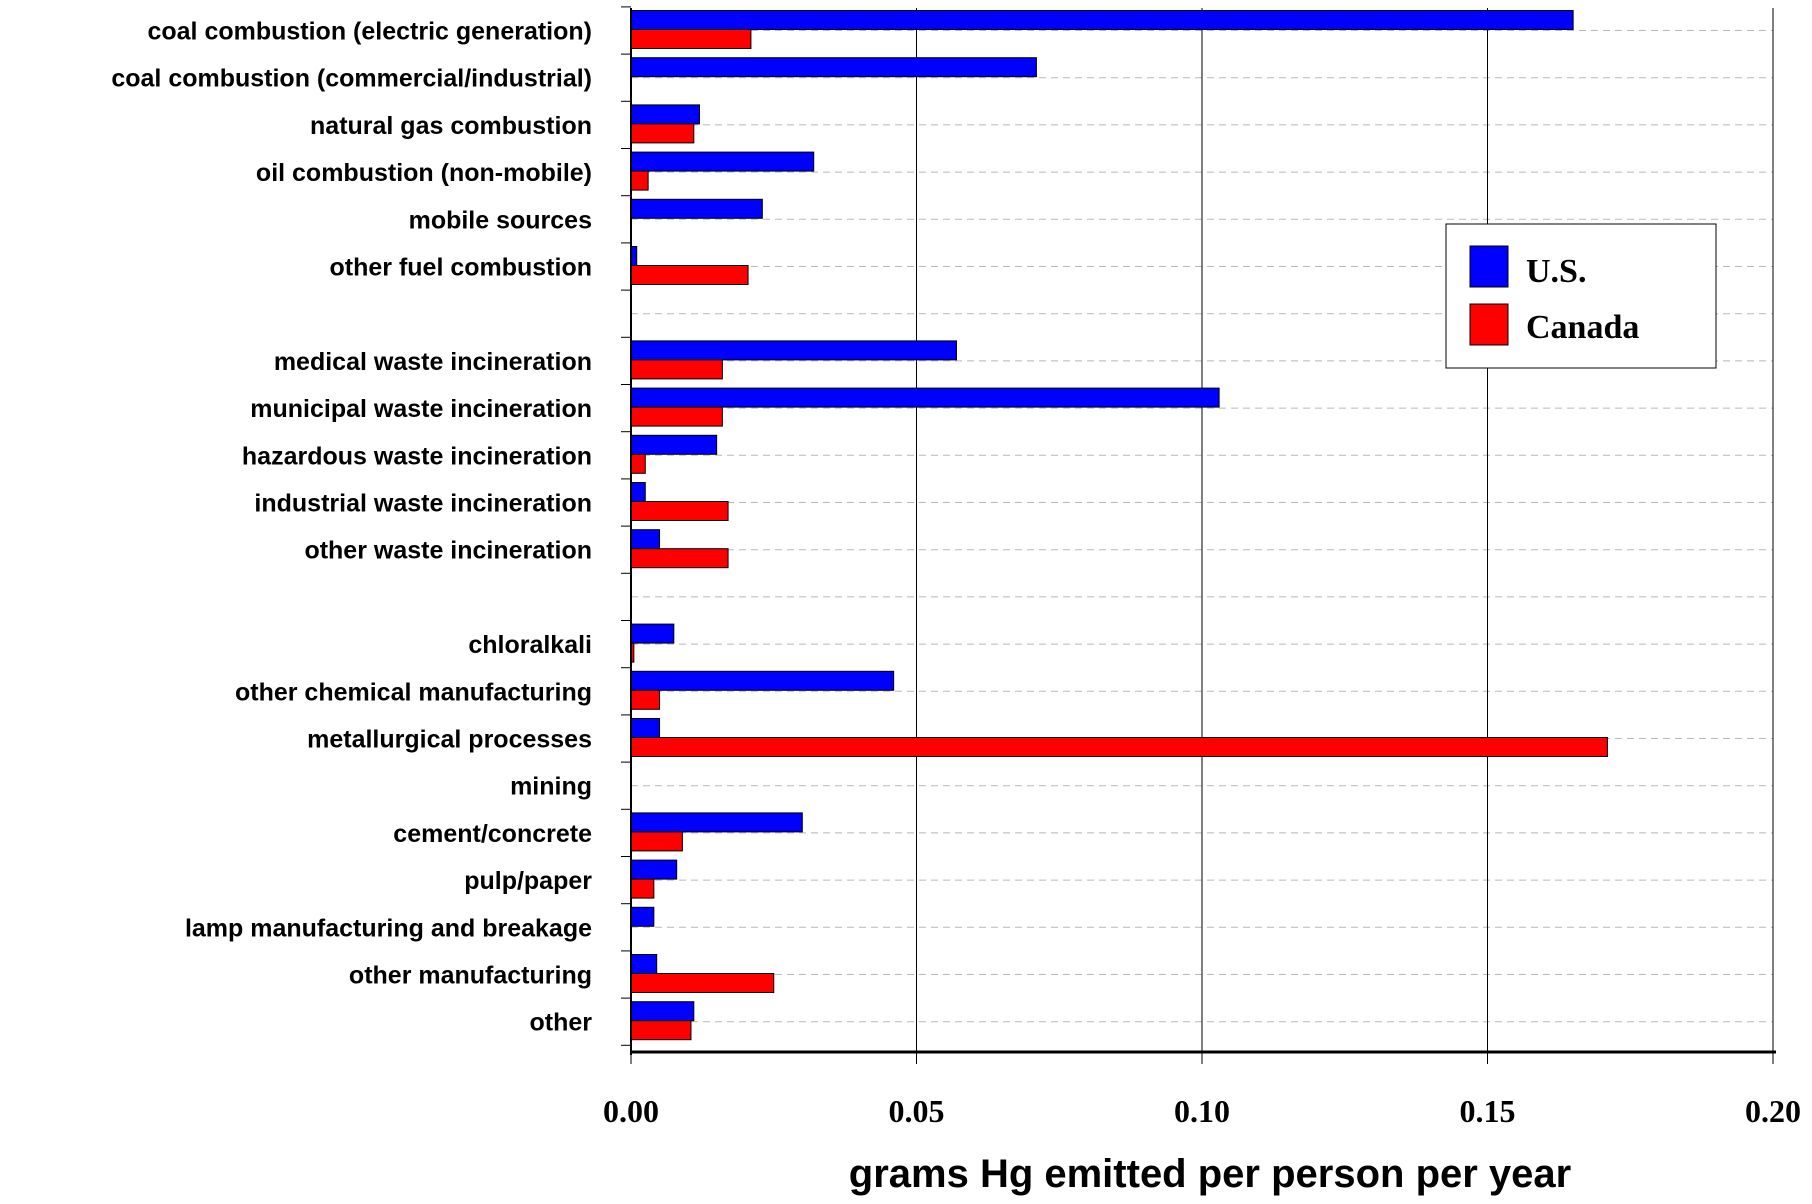 Image resolution: width=1812 pixels, height=1204 pixels. I want to click on category-label: oil combustion (non-mobile), so click(424, 173).